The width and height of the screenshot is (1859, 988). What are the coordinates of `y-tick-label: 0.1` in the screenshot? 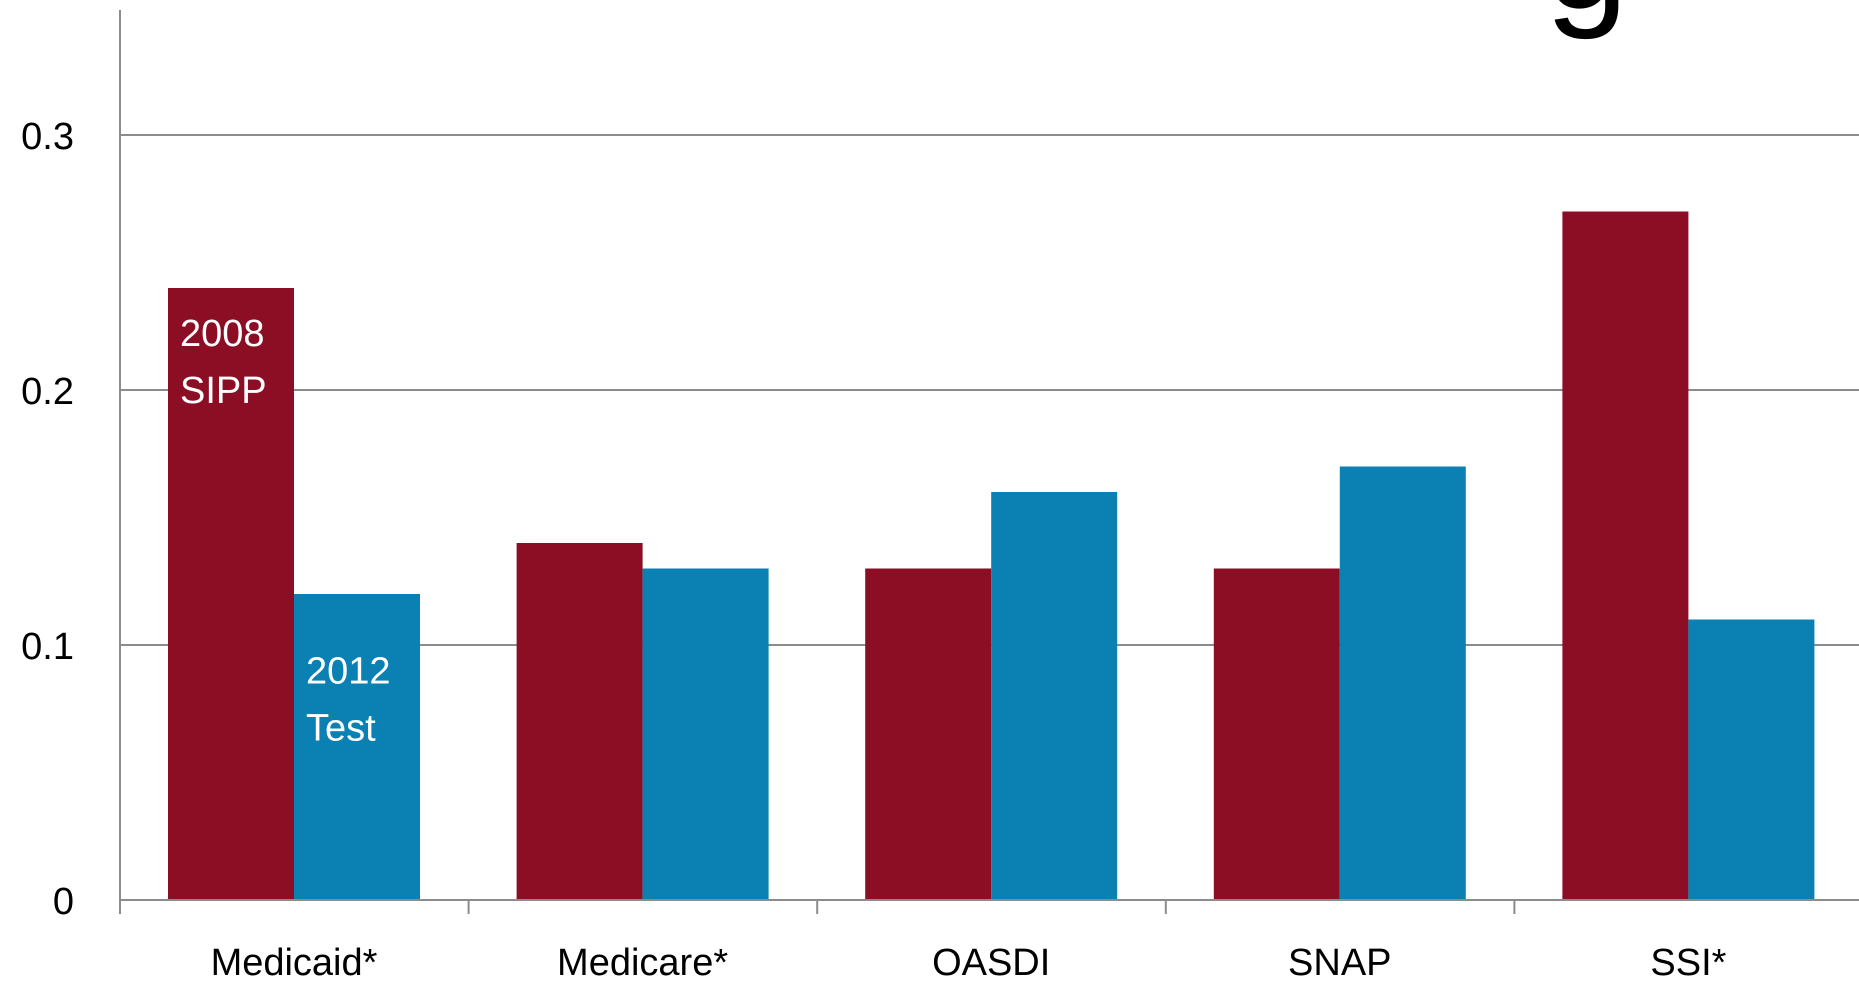 It's located at (47, 647).